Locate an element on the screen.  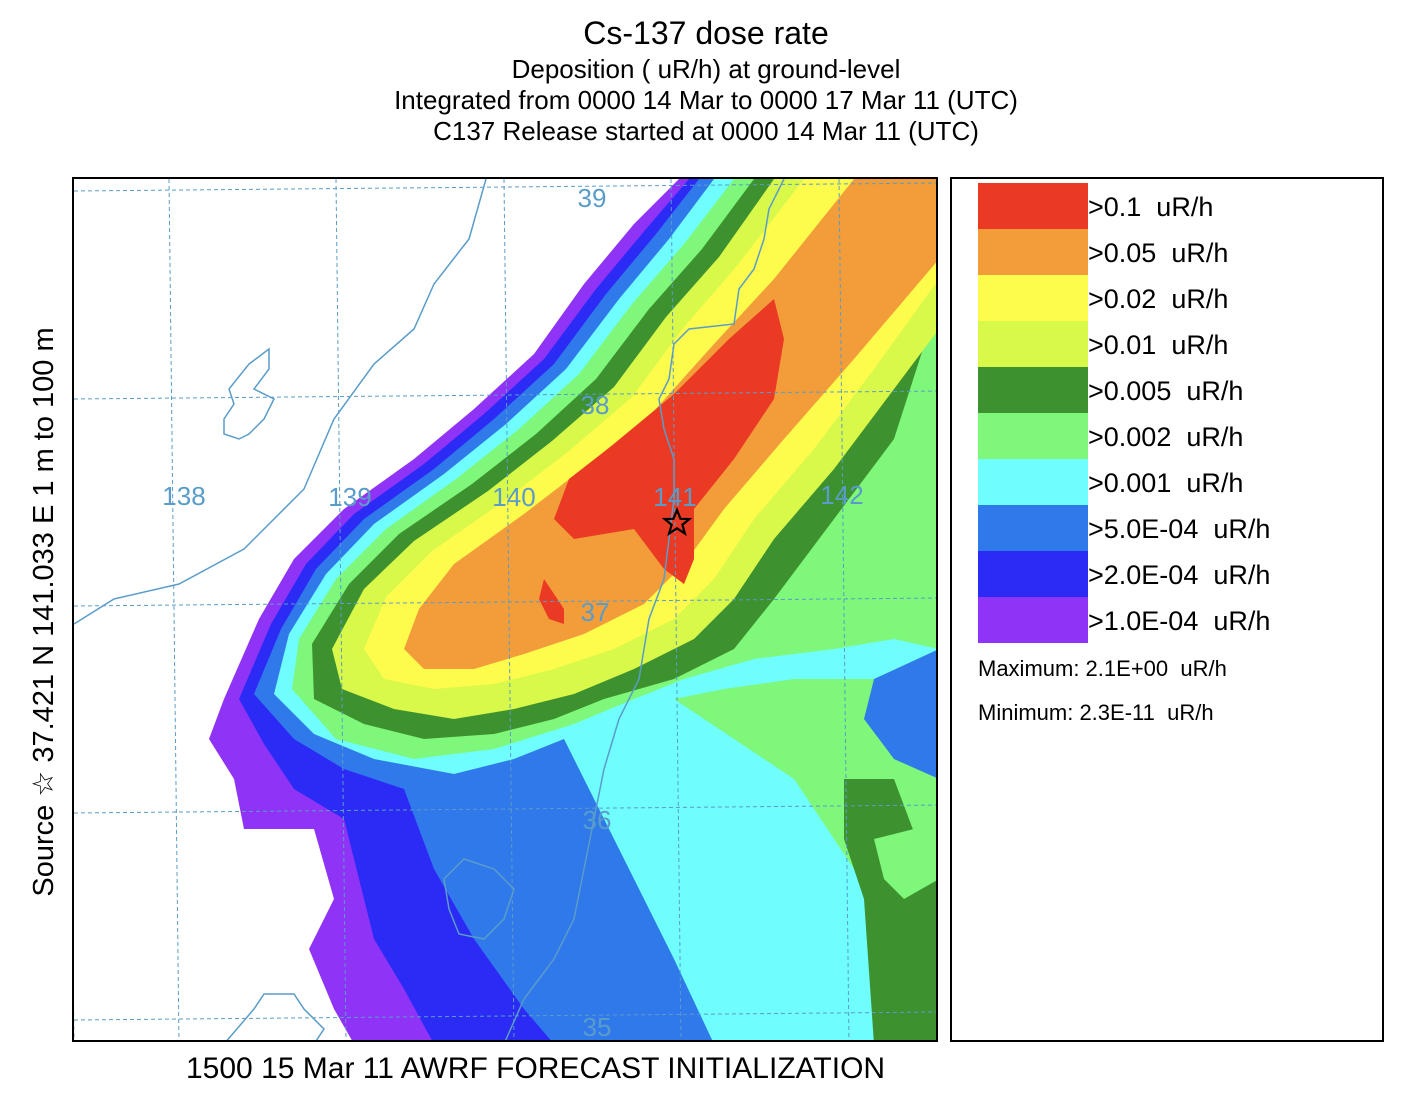
source-location-label: Source ☆ 37.421 N 141.033 E 1 m to 100 m is located at coordinates (44, 612).